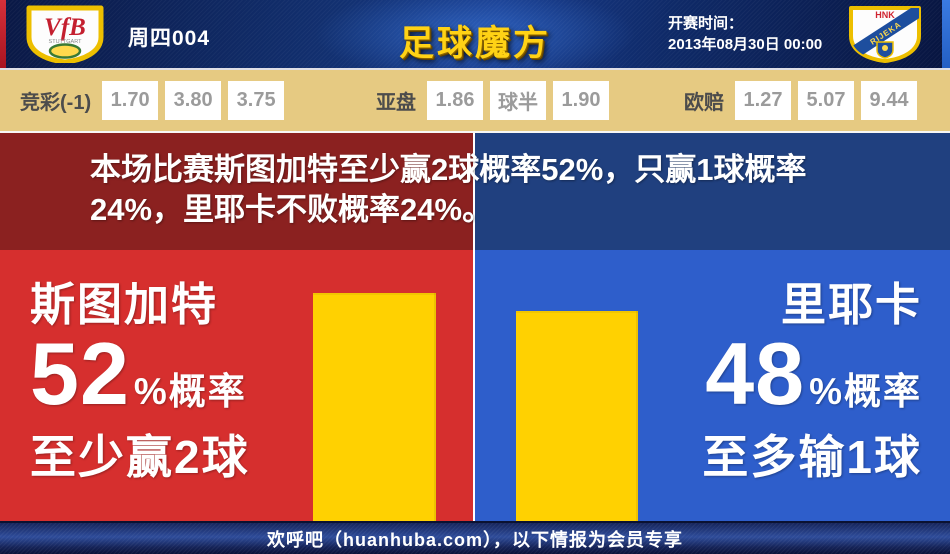 The image size is (950, 554). I want to click on panel-divider, so click(474, 327).